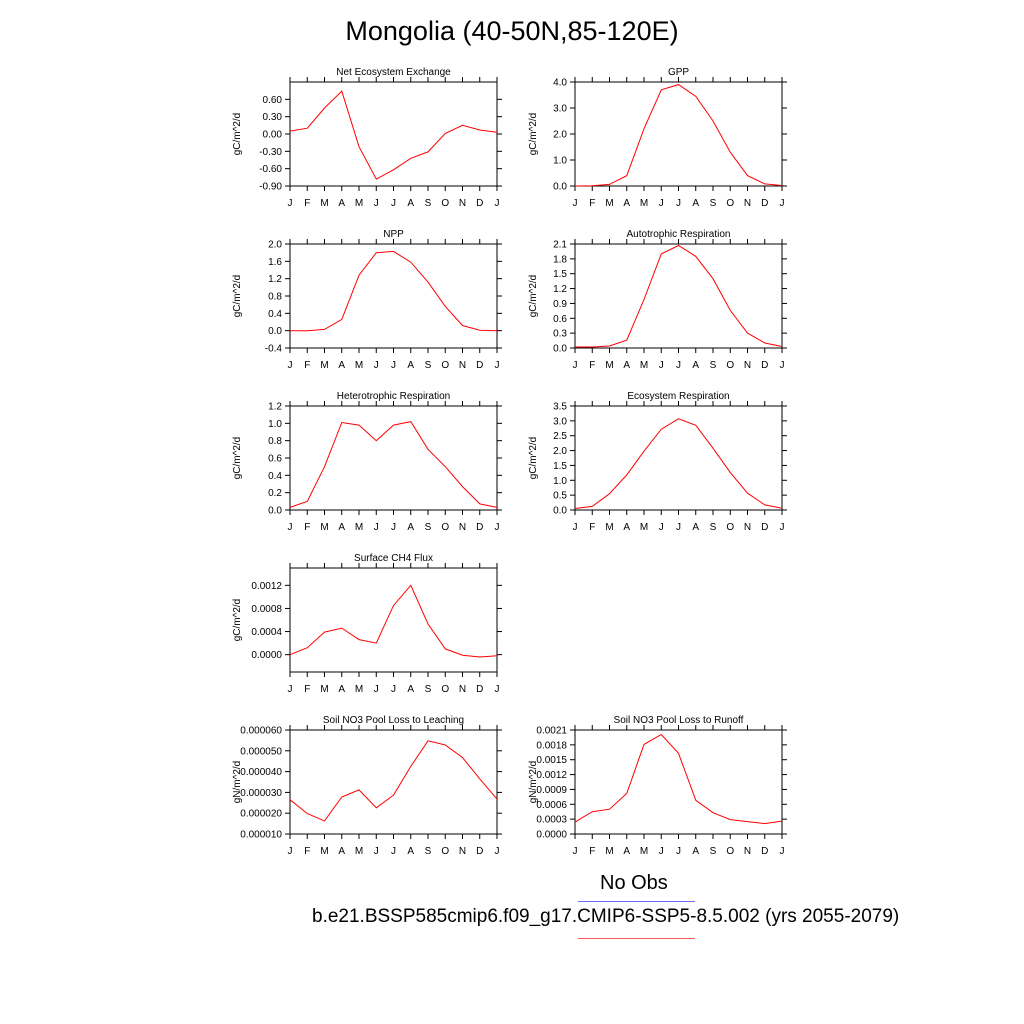 The width and height of the screenshot is (1024, 1024). I want to click on y-tick-label: 1.5, so click(560, 466).